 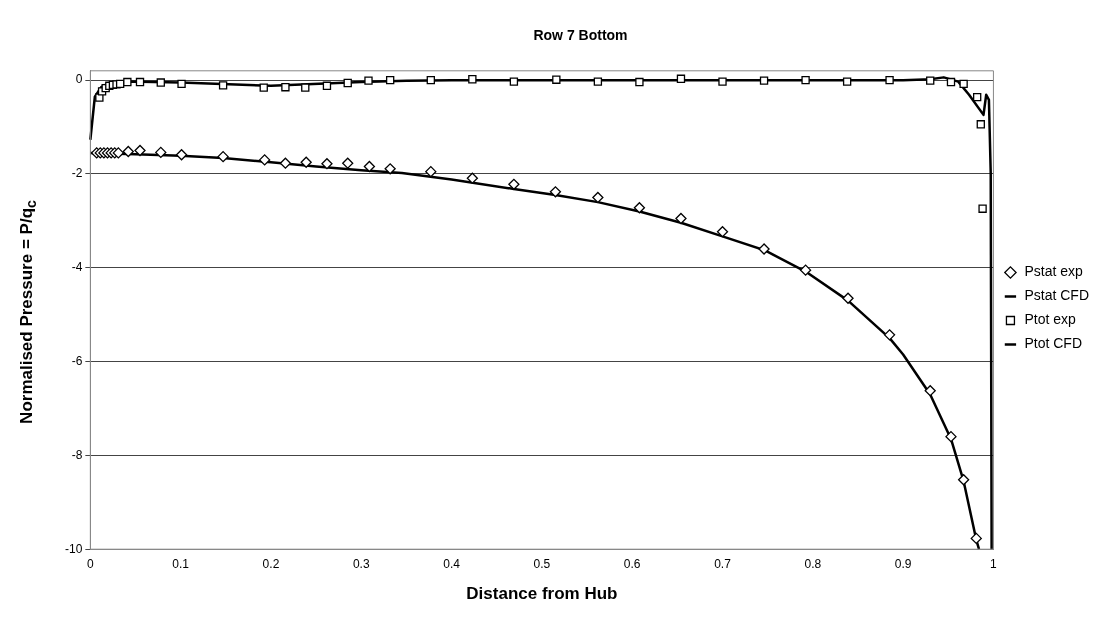 I want to click on x-tick-label: 0.4, so click(x=452, y=563).